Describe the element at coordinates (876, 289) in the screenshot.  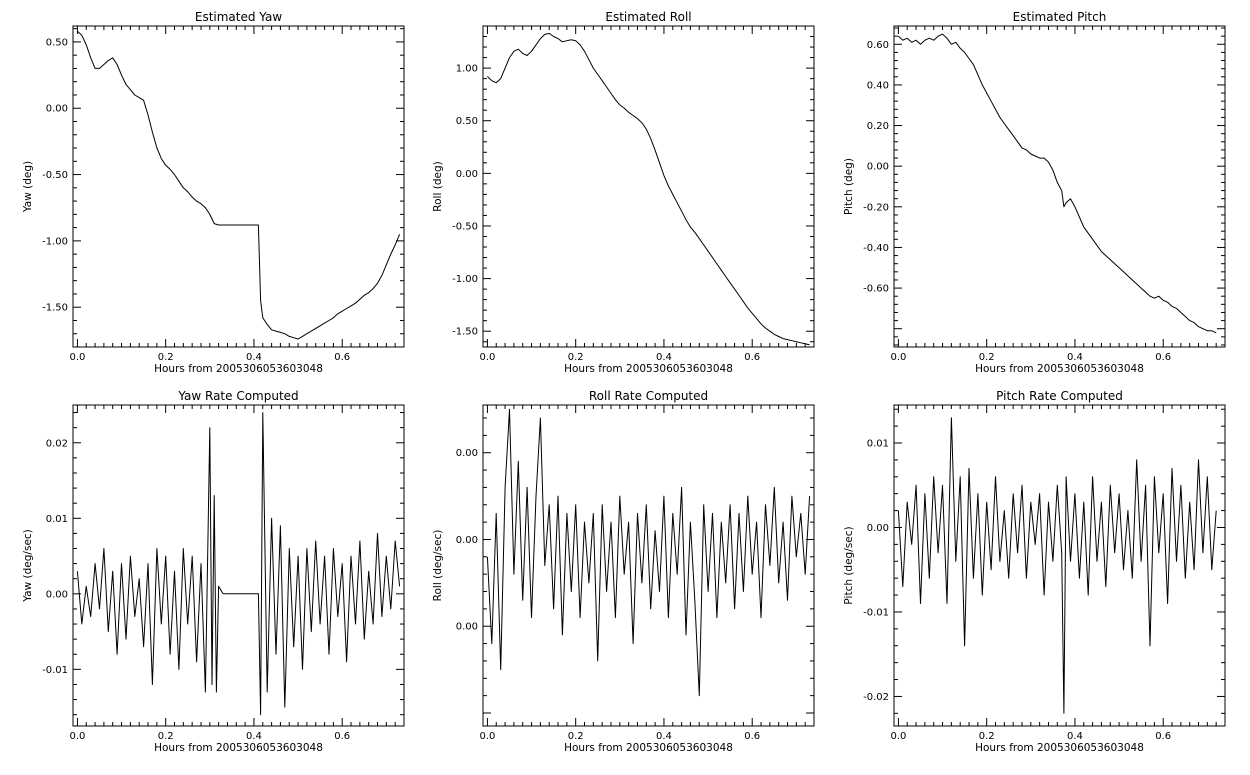
I see `y-tick-label: -0.60` at that location.